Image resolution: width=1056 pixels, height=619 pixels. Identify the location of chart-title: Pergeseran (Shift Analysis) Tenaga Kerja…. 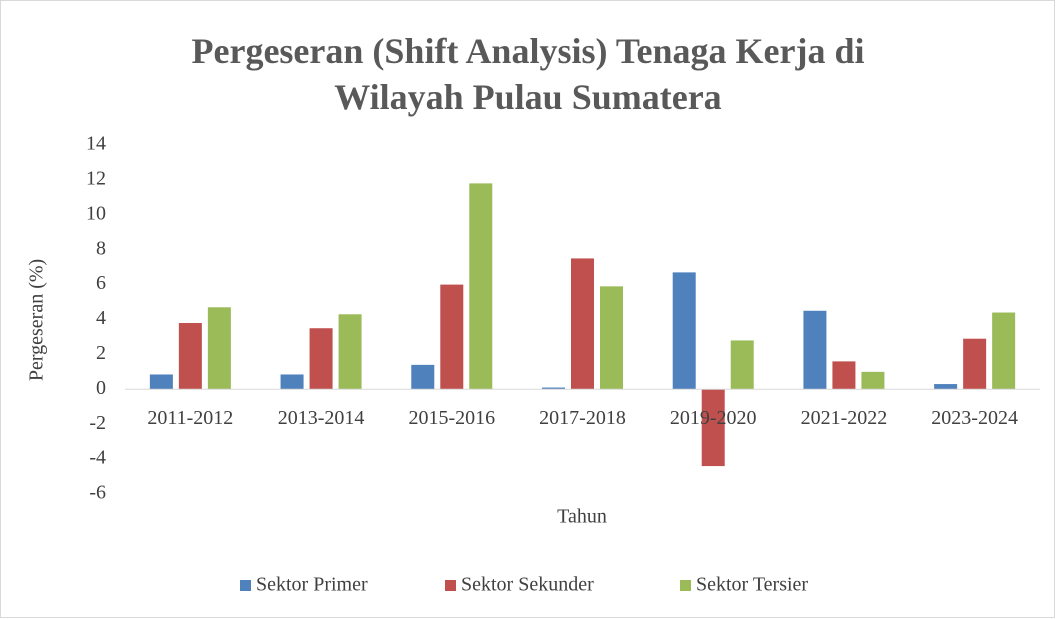
(528, 74).